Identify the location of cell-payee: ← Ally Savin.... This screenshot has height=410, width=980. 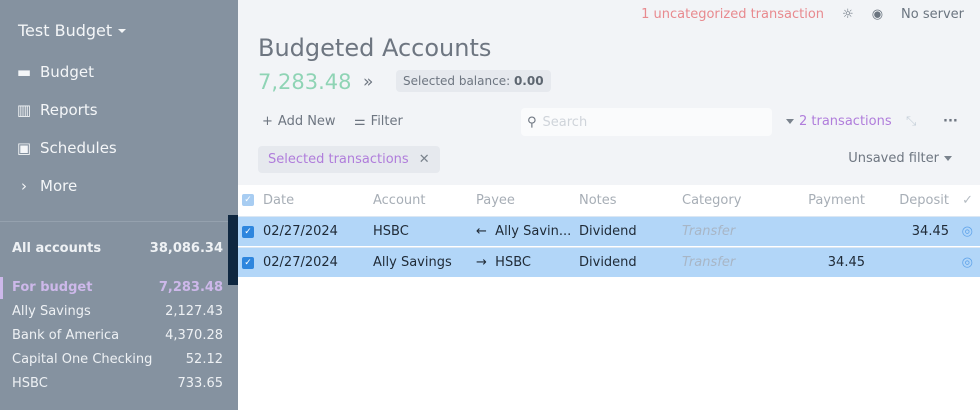
(523, 231).